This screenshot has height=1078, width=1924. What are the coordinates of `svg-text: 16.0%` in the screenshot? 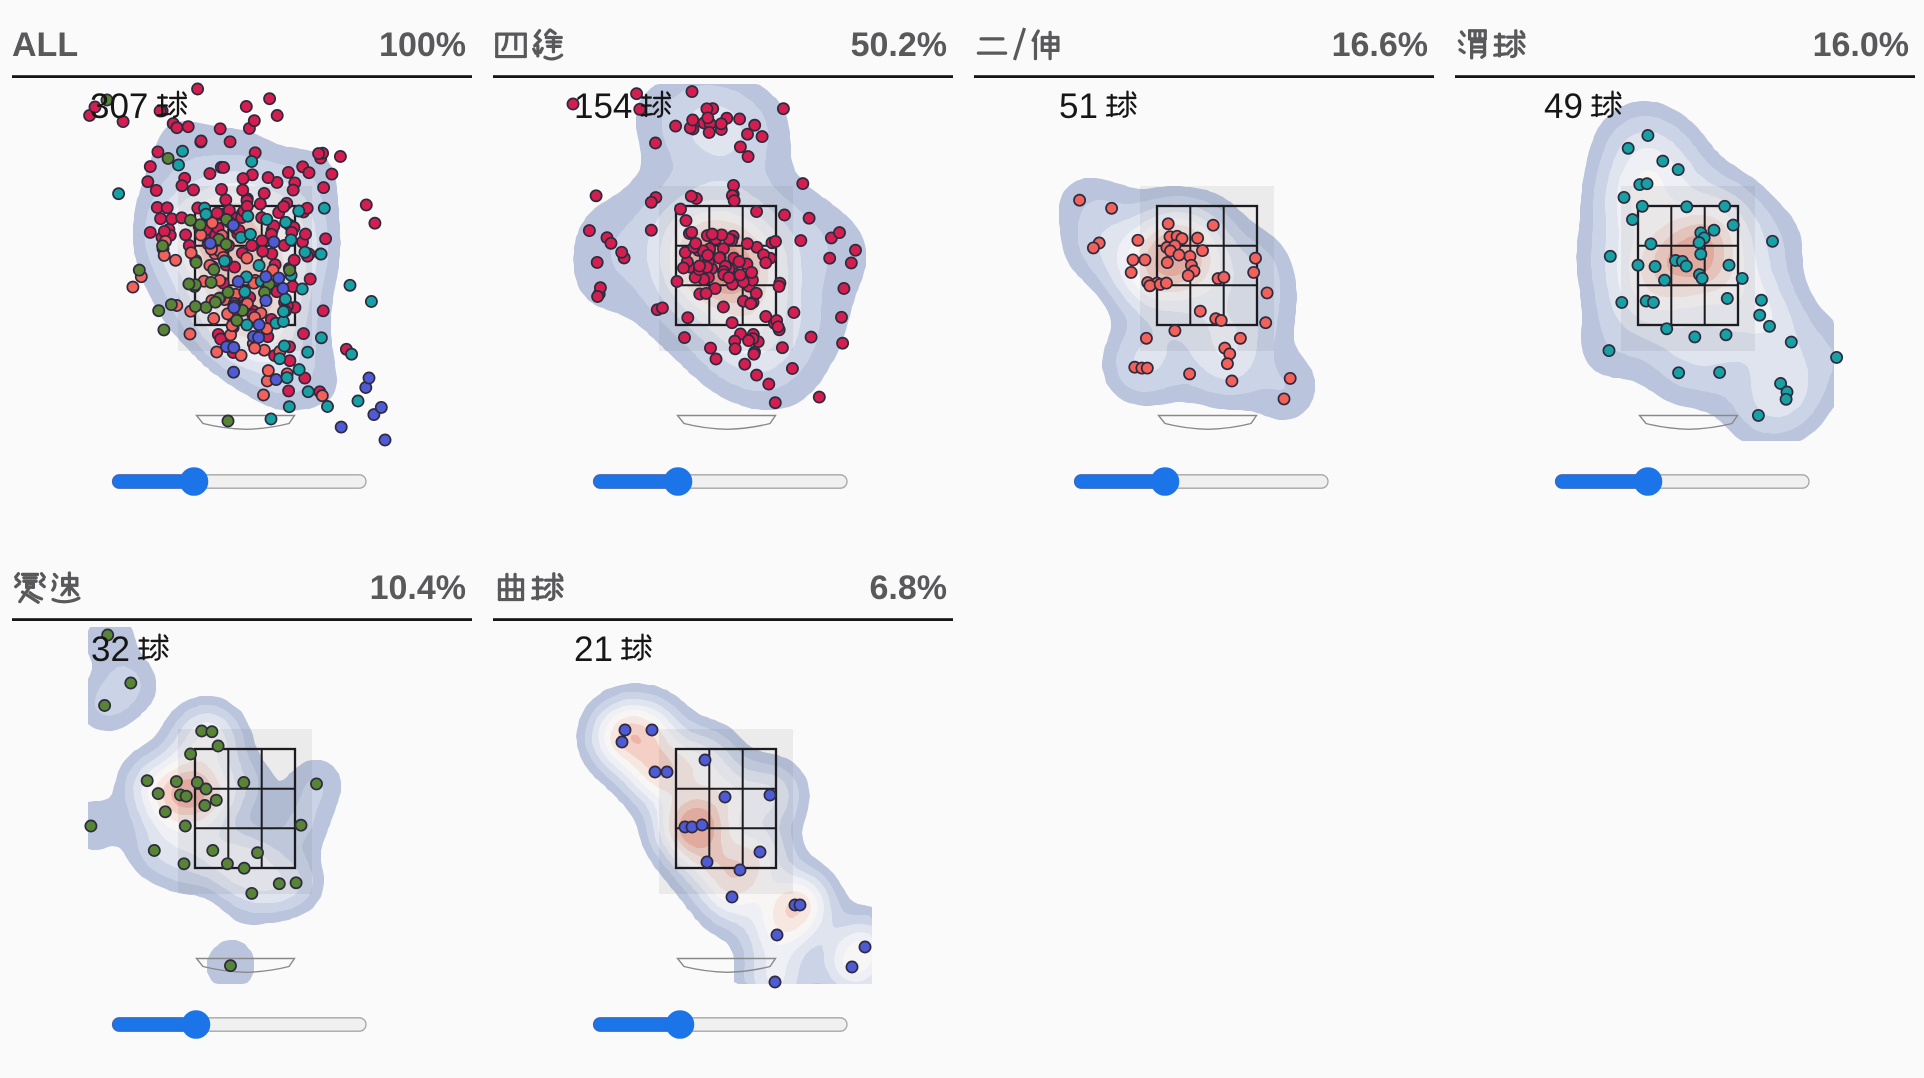 It's located at (1861, 45).